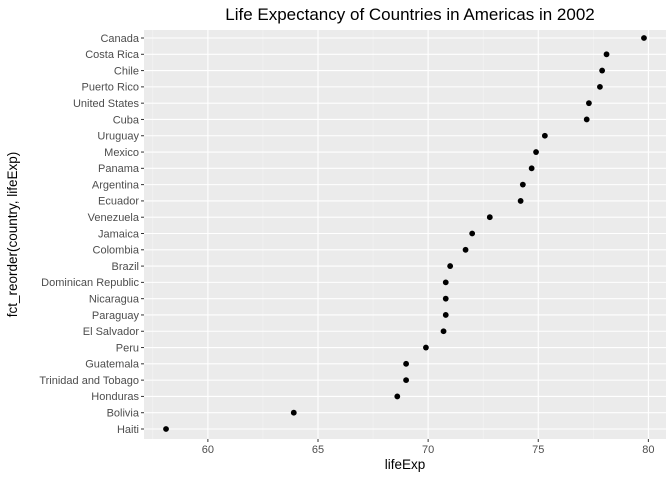 The width and height of the screenshot is (672, 480). What do you see at coordinates (119, 234) in the screenshot?
I see `y-tick-label: Jamaica` at bounding box center [119, 234].